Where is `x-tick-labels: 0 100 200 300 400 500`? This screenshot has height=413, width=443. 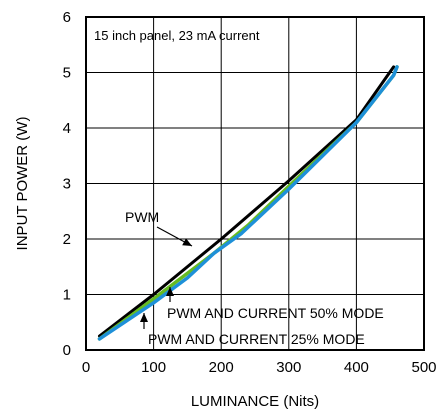
x-tick-labels: 0 100 200 300 400 500 is located at coordinates (259, 367).